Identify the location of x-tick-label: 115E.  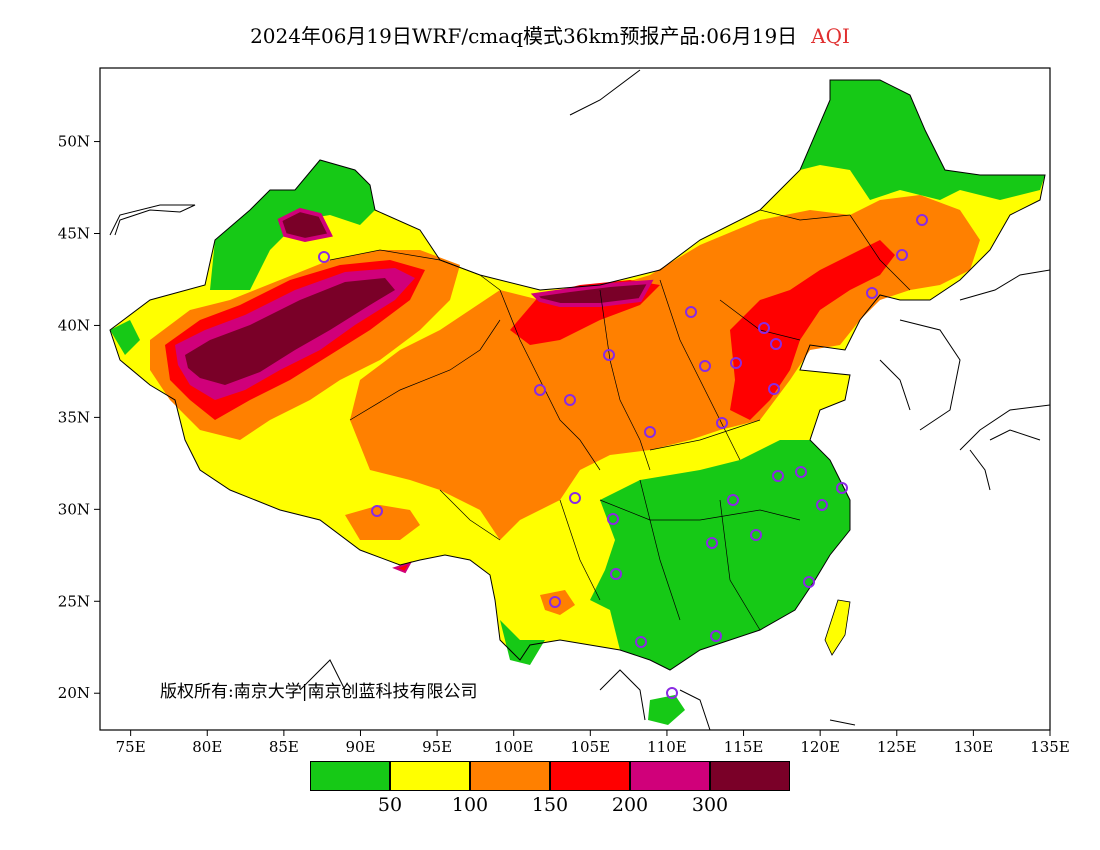
(744, 747).